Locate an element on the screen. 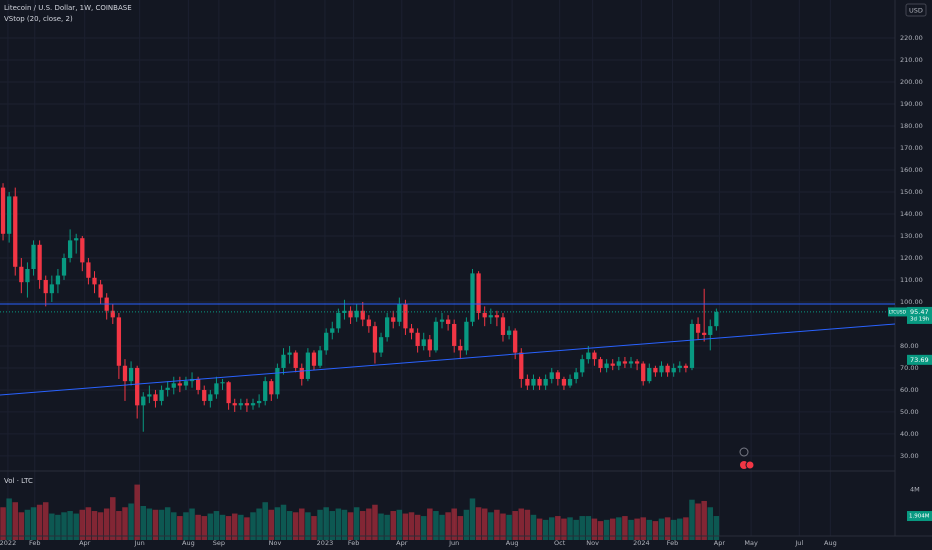 This screenshot has height=550, width=932. x-tick-label: Jul is located at coordinates (798, 543).